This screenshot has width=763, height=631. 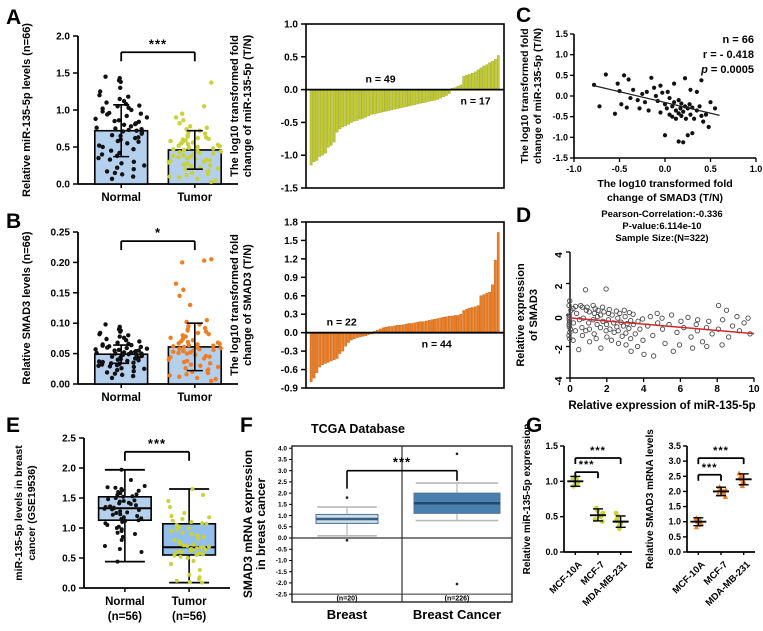 What do you see at coordinates (27, 110) in the screenshot?
I see `svg-text:Relative miR-135-5p levels (n=: Relative miR-135-5p levels (n=66)` at bounding box center [27, 110].